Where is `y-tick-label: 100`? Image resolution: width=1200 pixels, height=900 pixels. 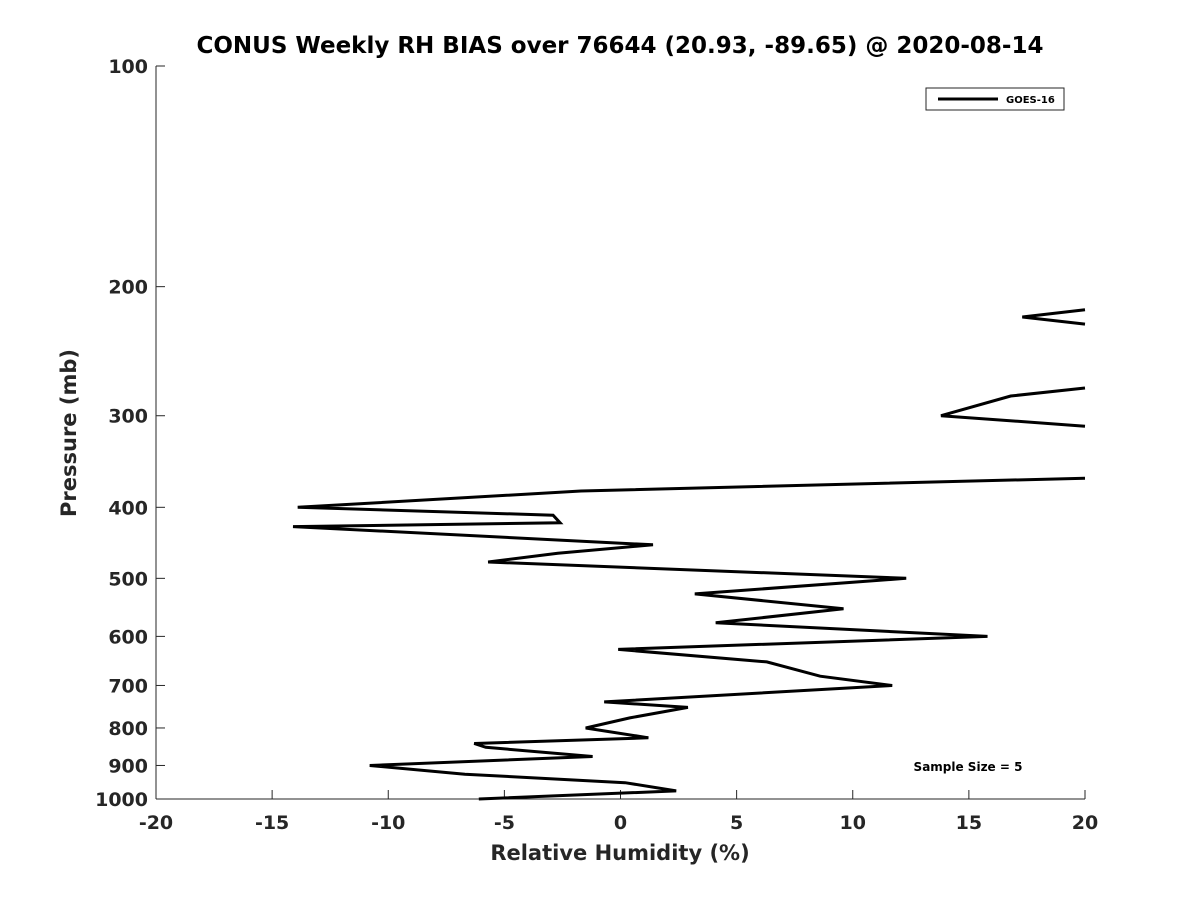
y-tick-label: 100 is located at coordinates (128, 67).